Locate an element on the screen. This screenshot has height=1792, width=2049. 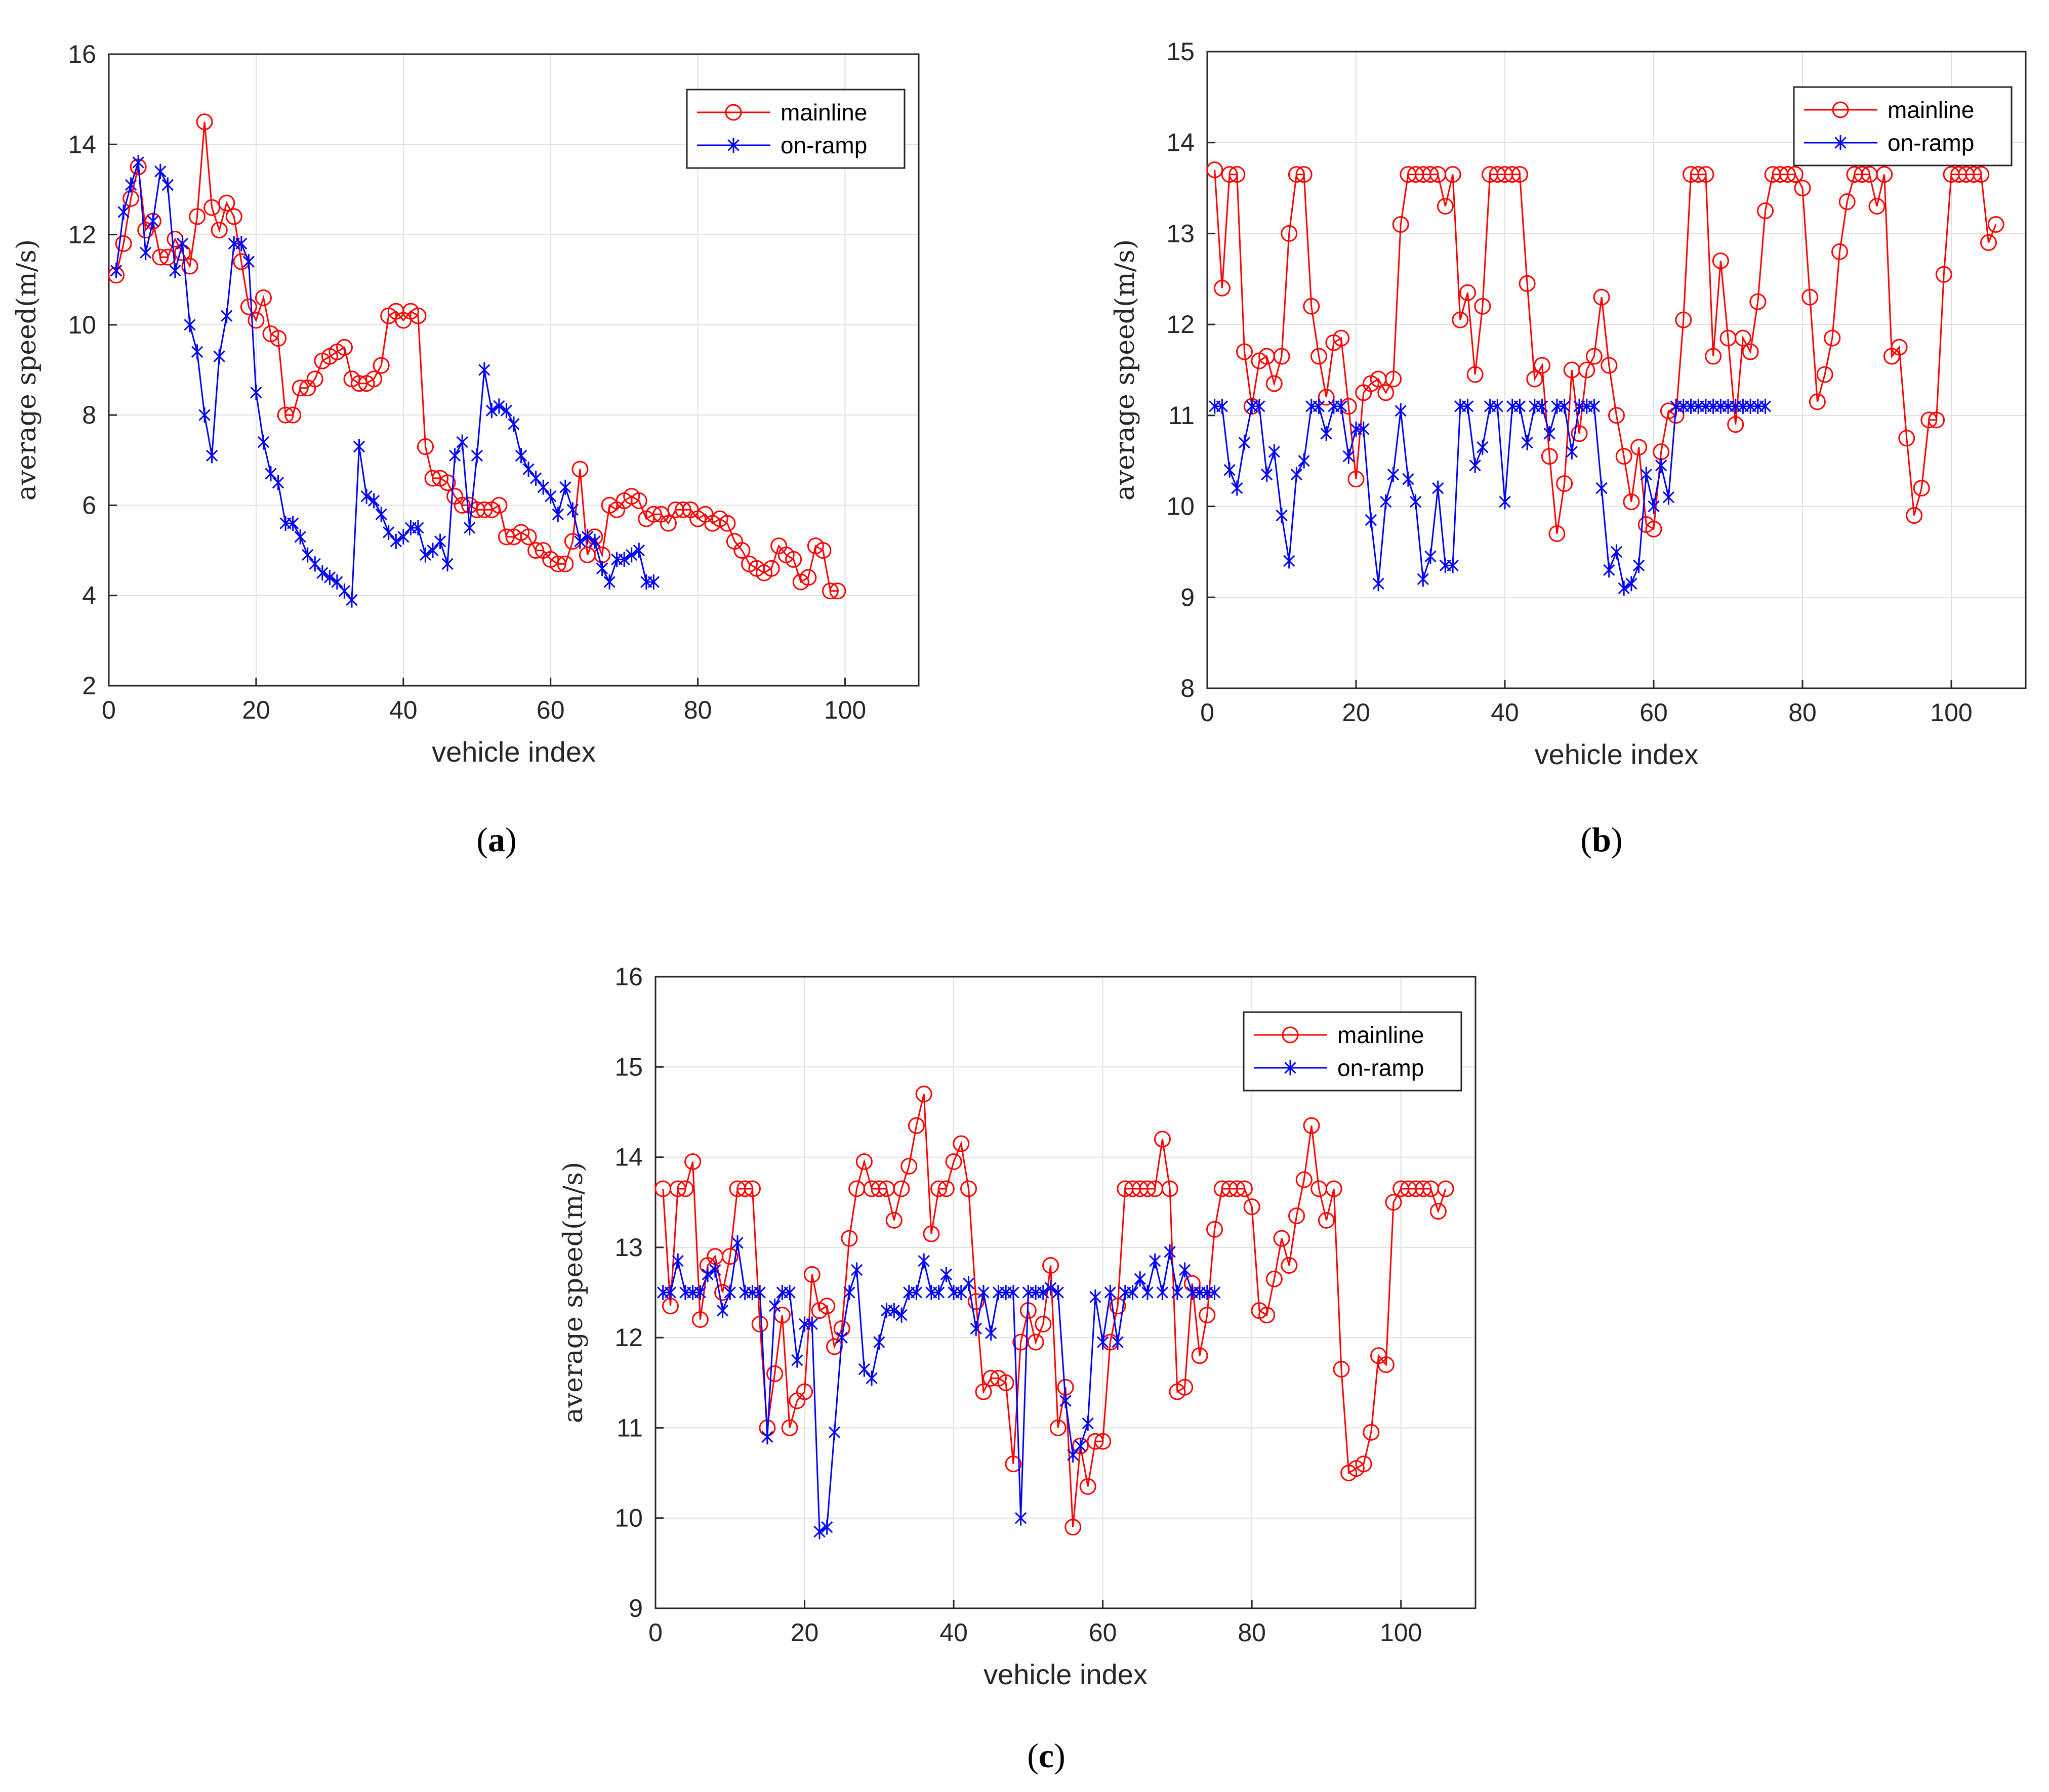
legend-label: on-ramp is located at coordinates (824, 145).